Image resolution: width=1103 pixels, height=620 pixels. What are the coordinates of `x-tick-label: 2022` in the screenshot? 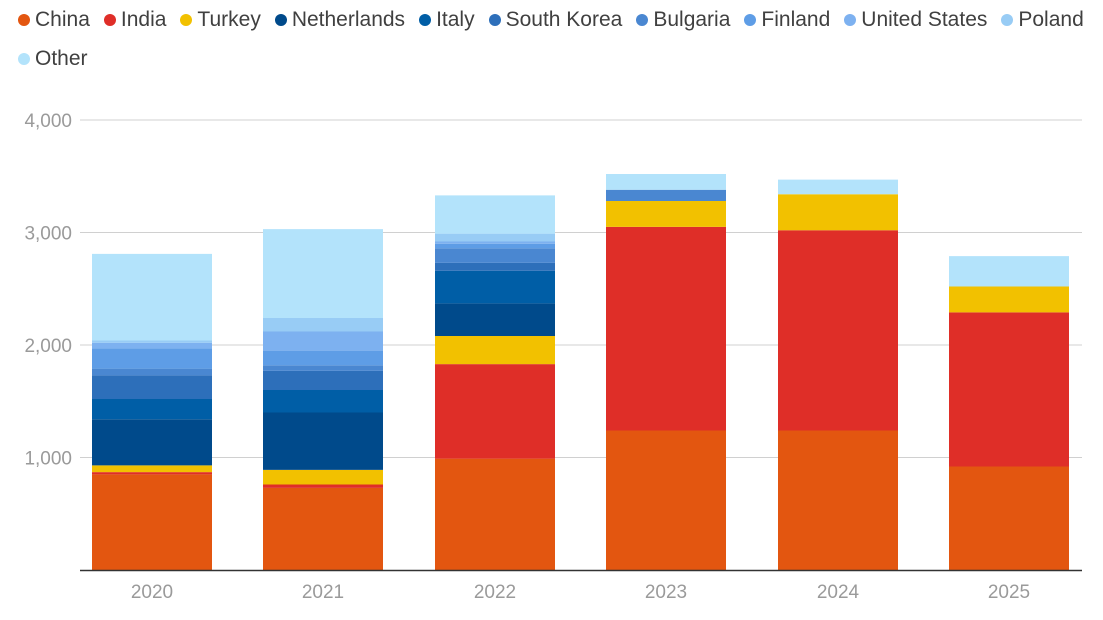 It's located at (495, 592).